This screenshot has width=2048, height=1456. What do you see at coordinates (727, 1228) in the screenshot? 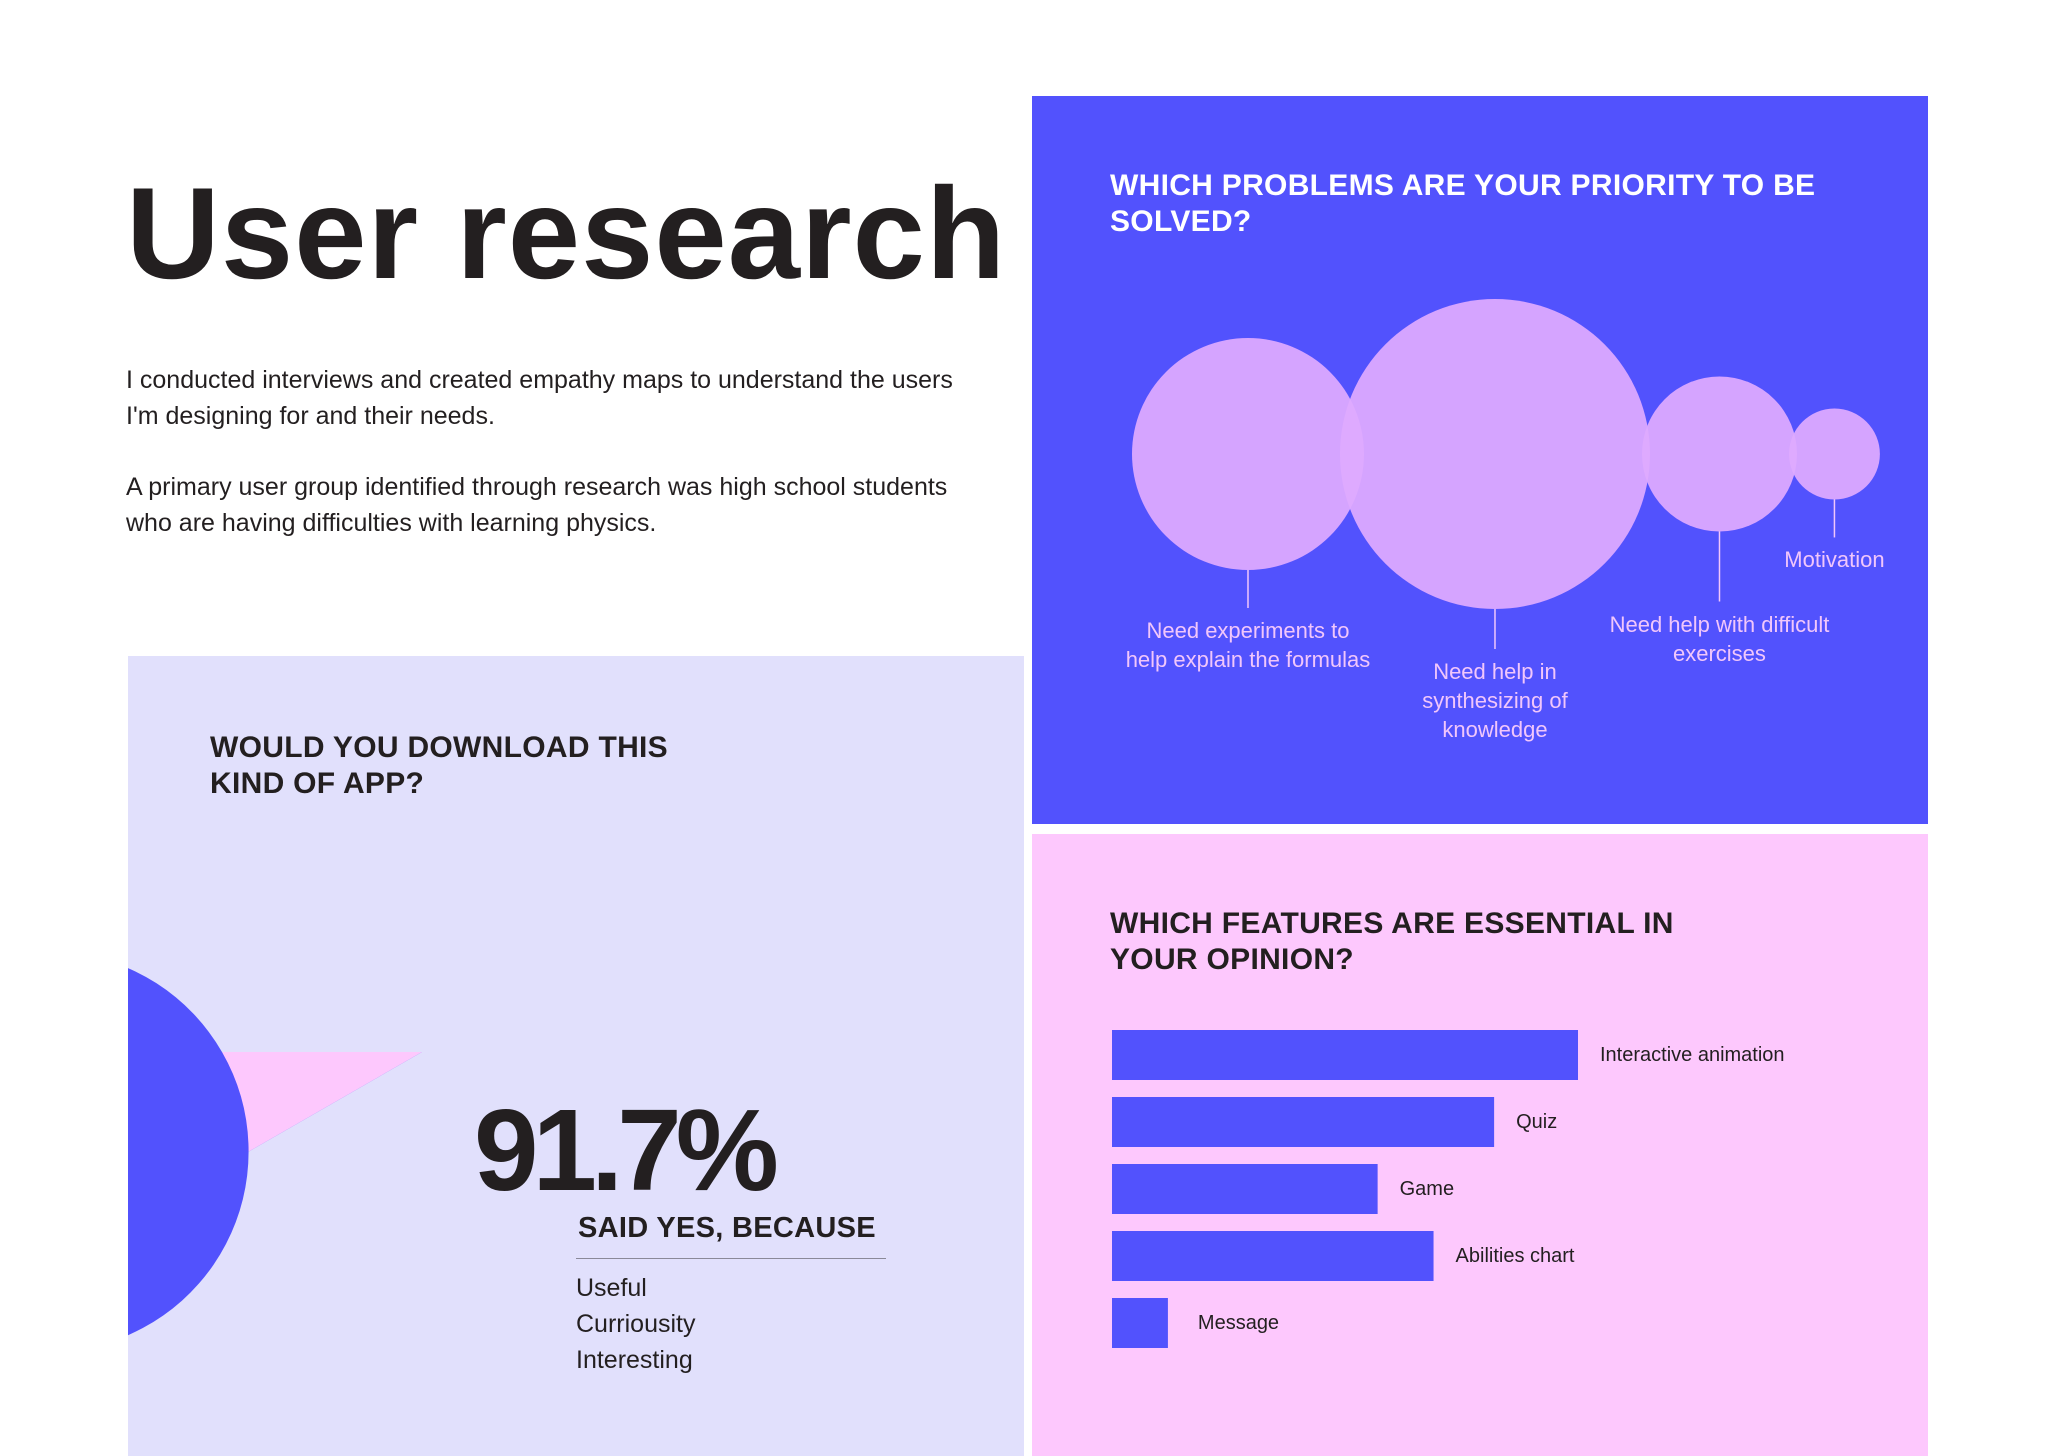
I see `said-yes-caption: SAID YES, BECAUSE` at bounding box center [727, 1228].